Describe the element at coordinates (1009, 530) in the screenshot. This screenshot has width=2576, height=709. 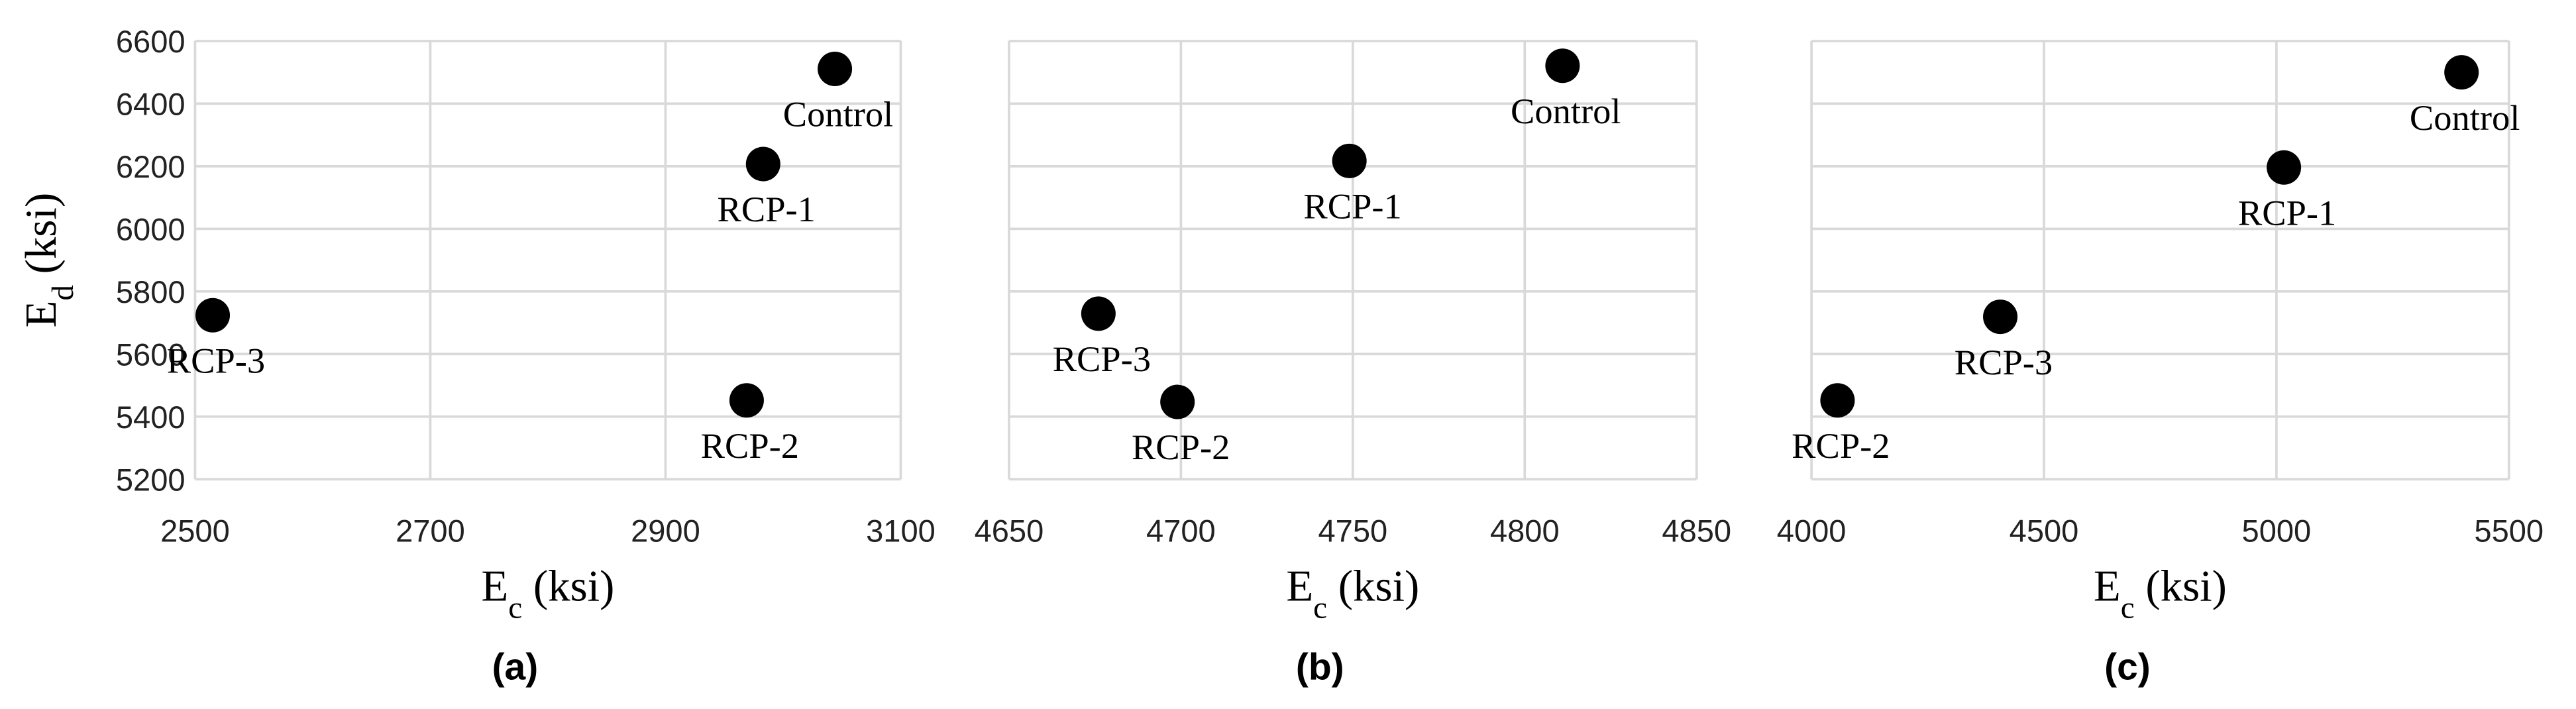
I see `x-tick-label: 4650` at that location.